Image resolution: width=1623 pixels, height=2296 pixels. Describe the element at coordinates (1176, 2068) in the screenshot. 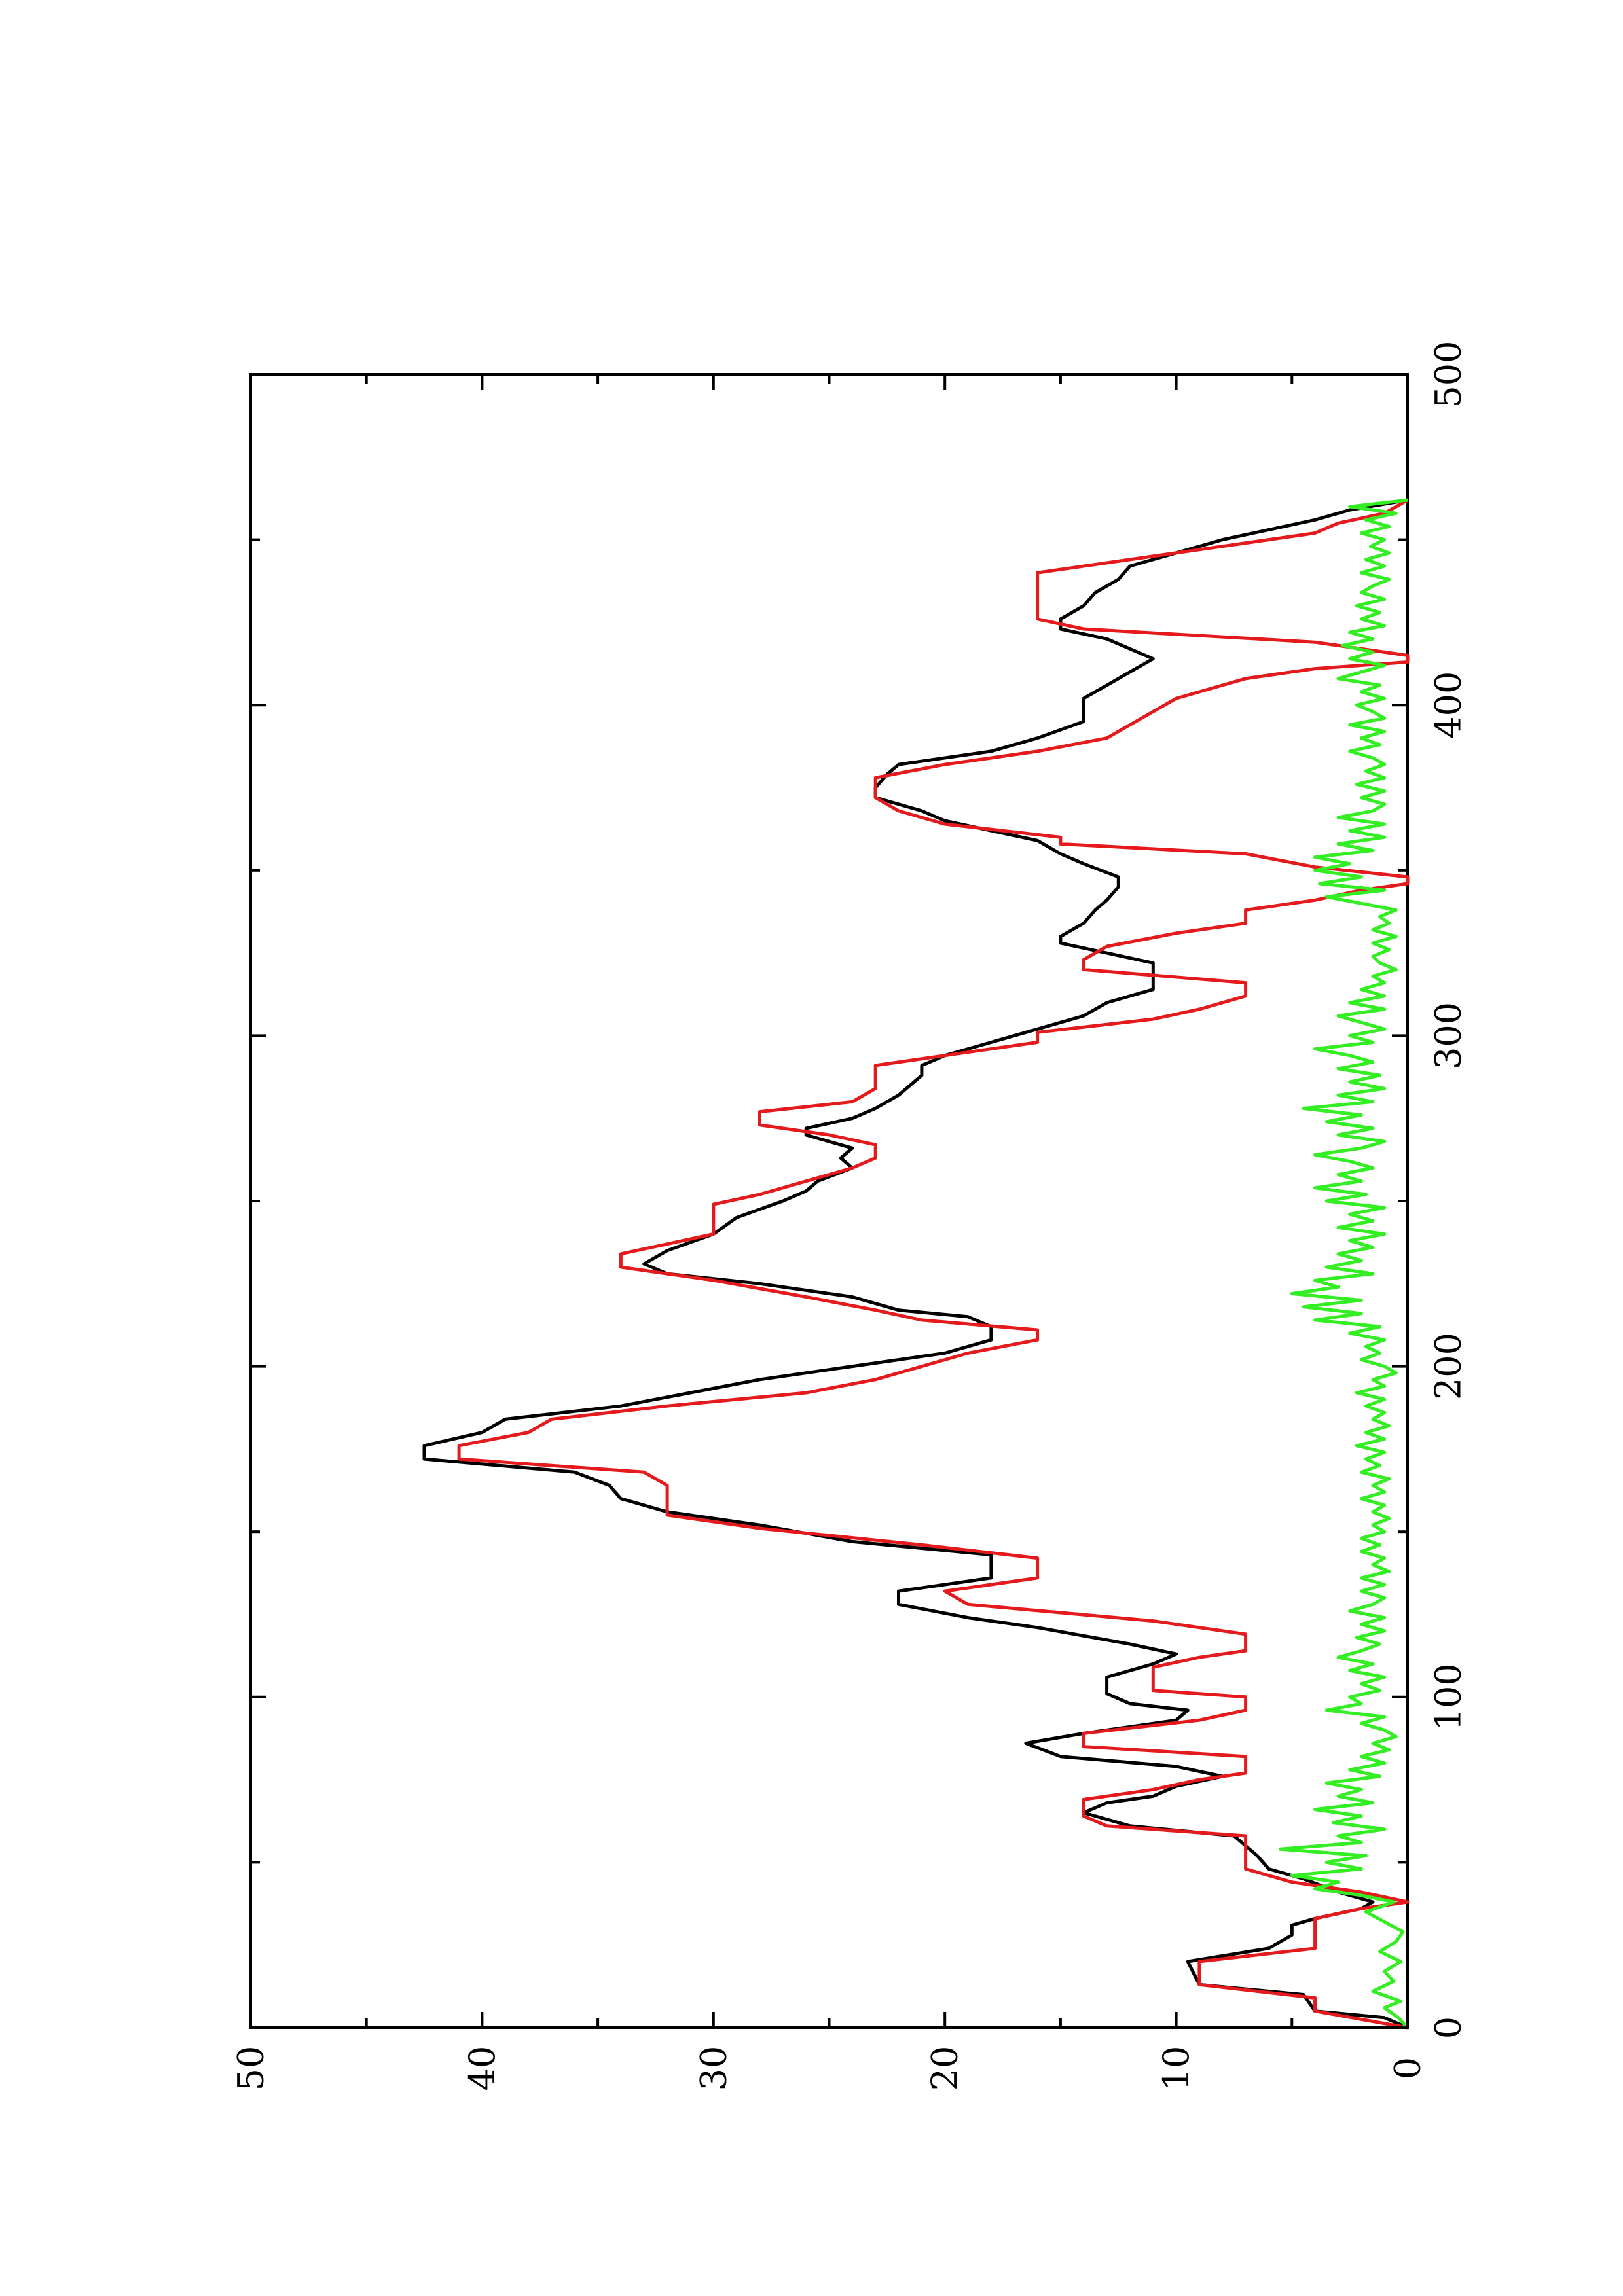

I see `y-tick-label: 10` at that location.